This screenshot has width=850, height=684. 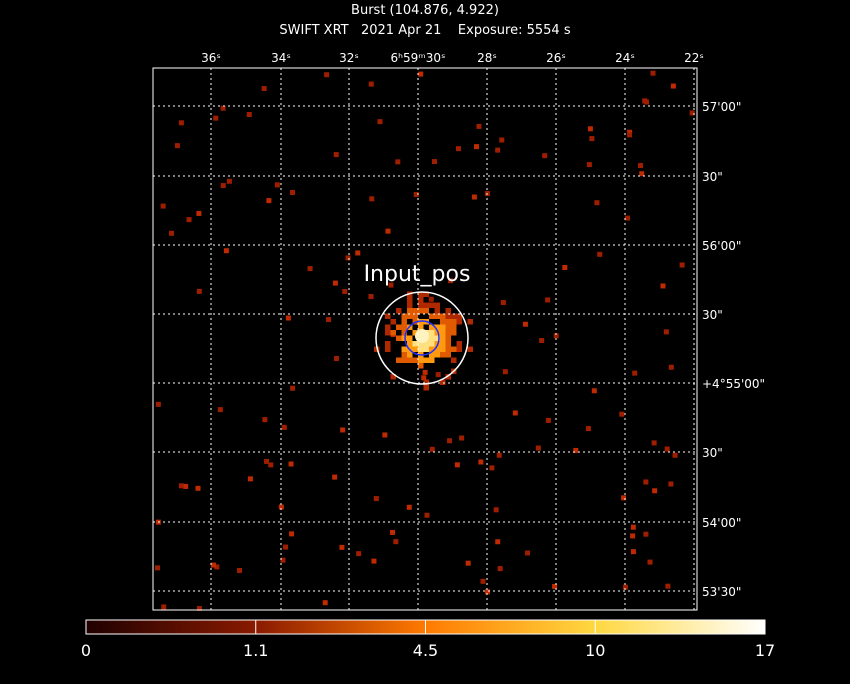 I want to click on top-tick-label: 28ˢ, so click(x=487, y=58).